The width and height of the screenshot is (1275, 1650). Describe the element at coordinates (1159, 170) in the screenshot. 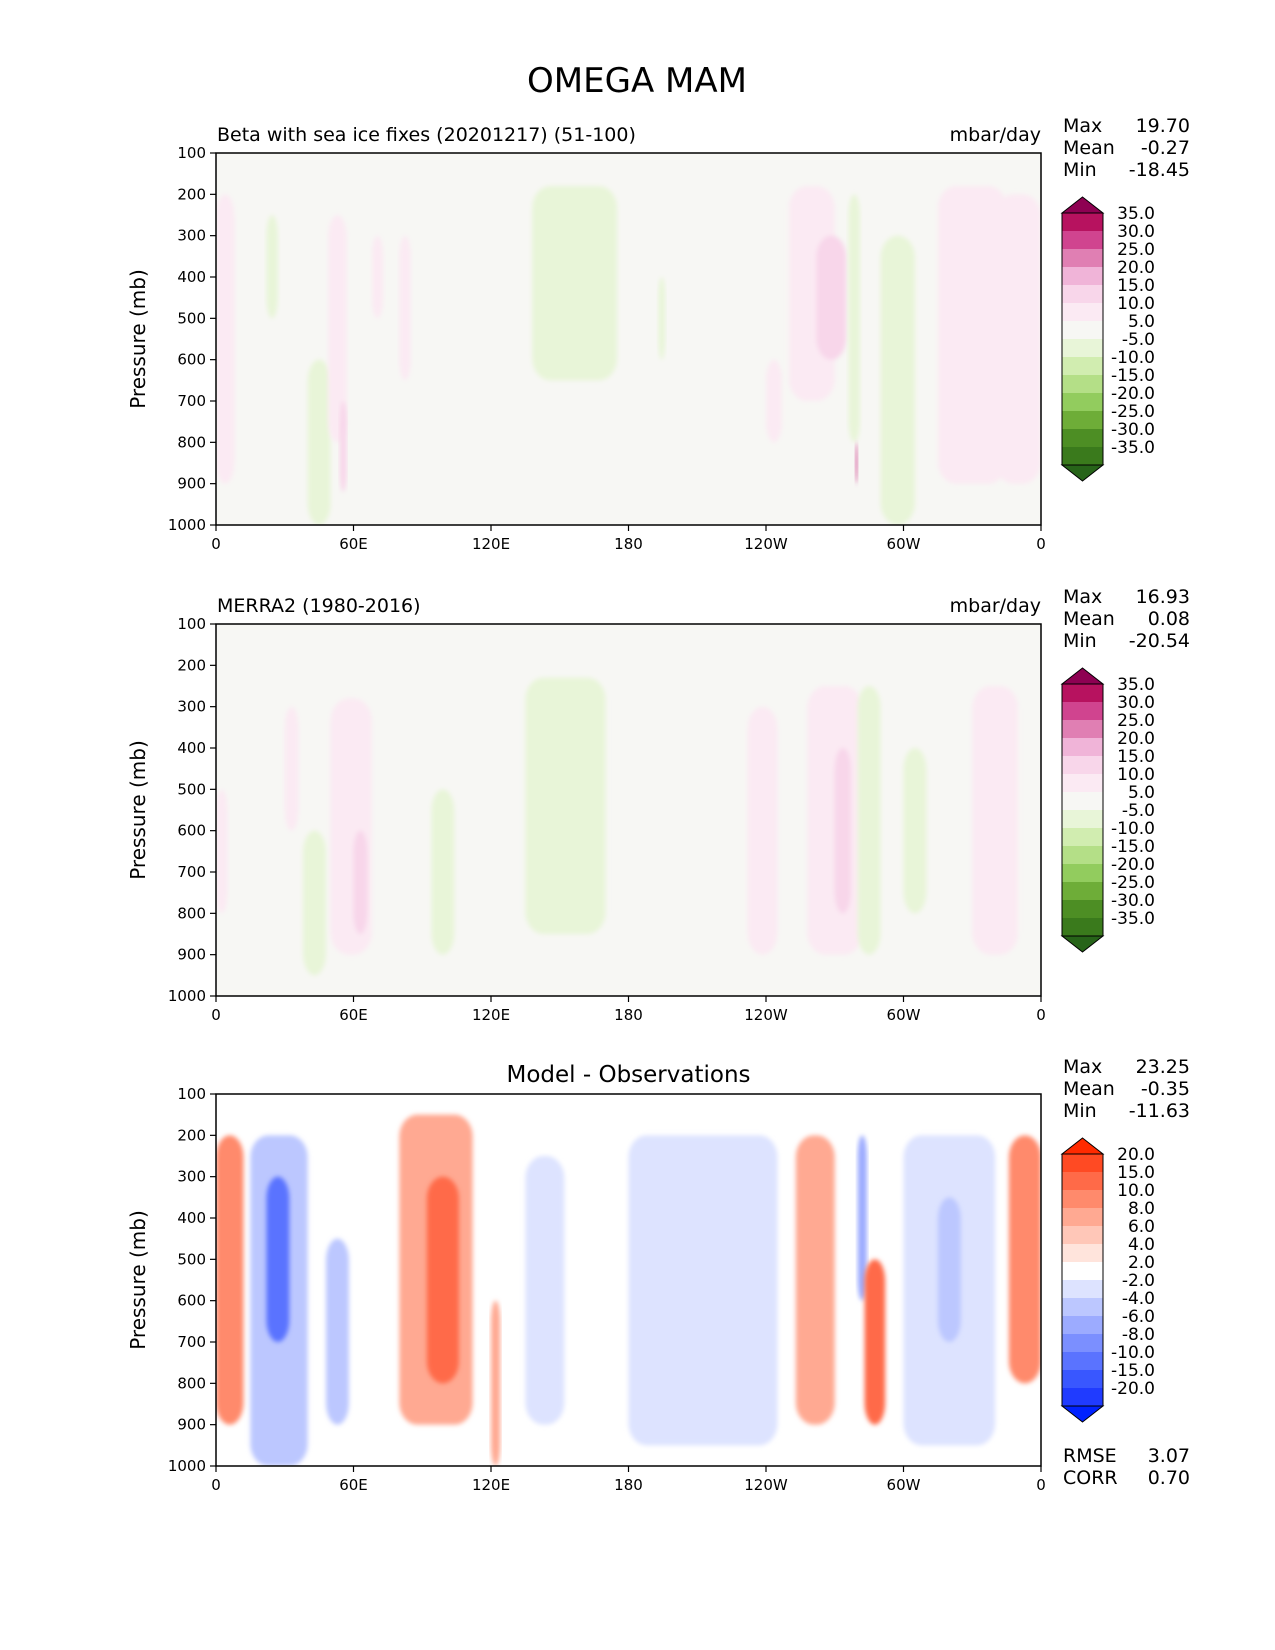

I see `stat-value: -18.45` at that location.